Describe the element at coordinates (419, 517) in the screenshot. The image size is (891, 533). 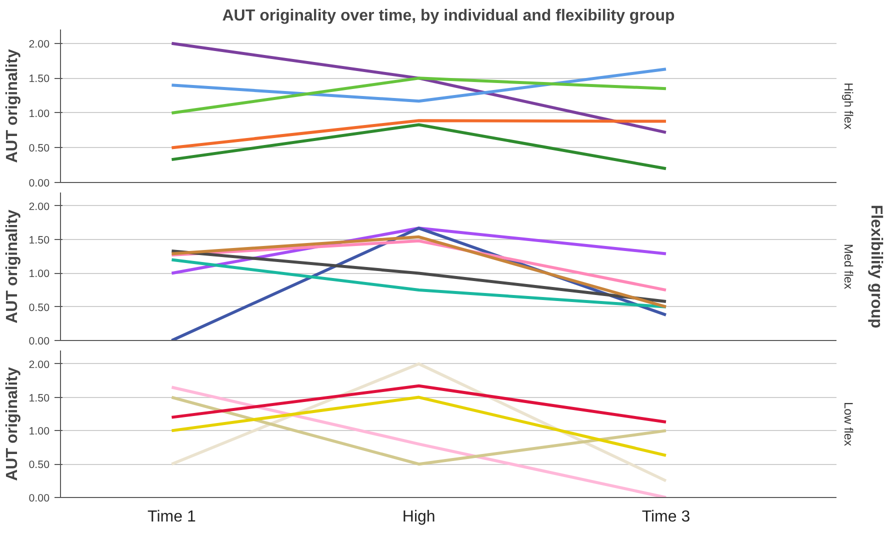
I see `x-tick-label: High` at that location.